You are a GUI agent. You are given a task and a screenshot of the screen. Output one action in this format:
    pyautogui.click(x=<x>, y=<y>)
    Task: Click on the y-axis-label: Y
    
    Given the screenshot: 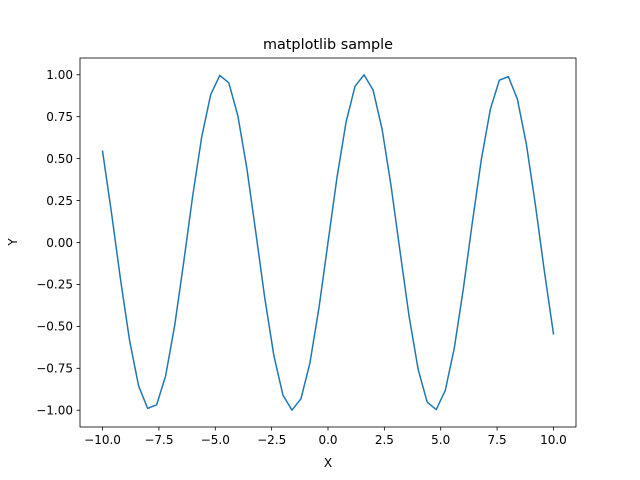 What is the action you would take?
    pyautogui.click(x=13, y=242)
    